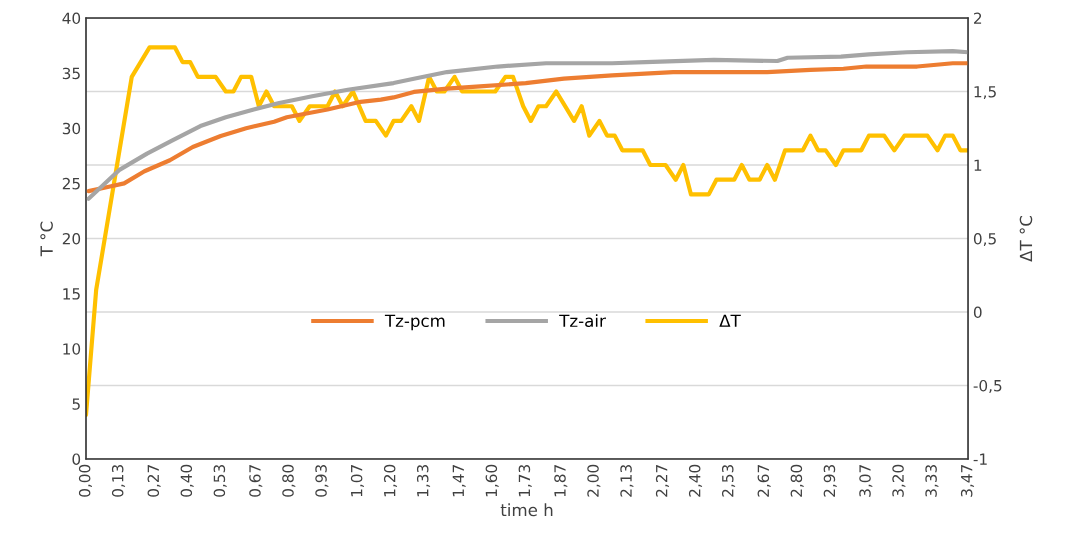  What do you see at coordinates (764, 481) in the screenshot?
I see `x-tick-label: 2,67` at bounding box center [764, 481].